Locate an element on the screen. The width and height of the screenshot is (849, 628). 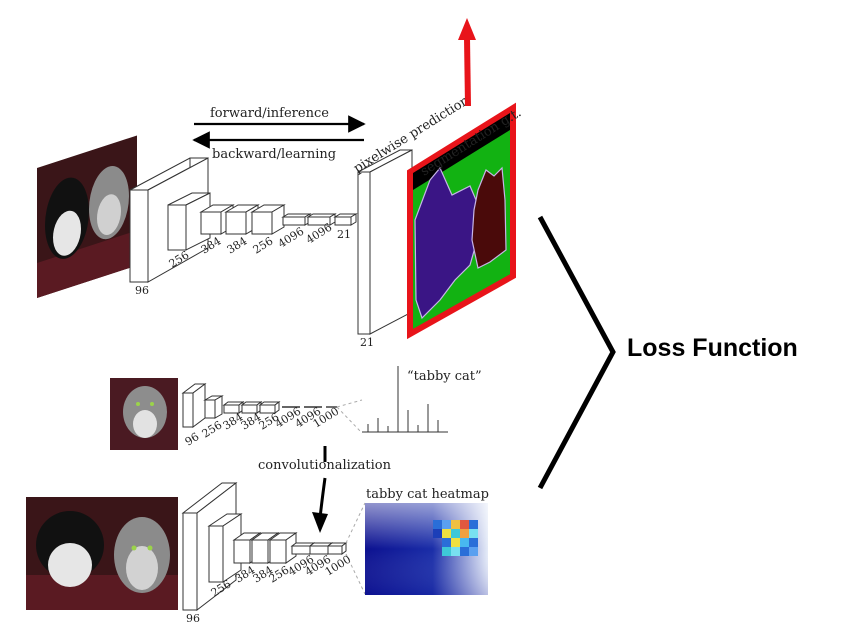
classification-fc-lines is located at coordinates (322, 416).